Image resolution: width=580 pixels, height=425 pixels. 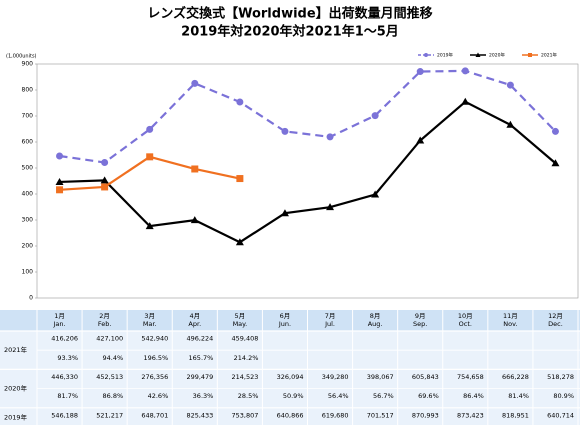 I want to click on table-month: 4月, so click(x=194, y=316).